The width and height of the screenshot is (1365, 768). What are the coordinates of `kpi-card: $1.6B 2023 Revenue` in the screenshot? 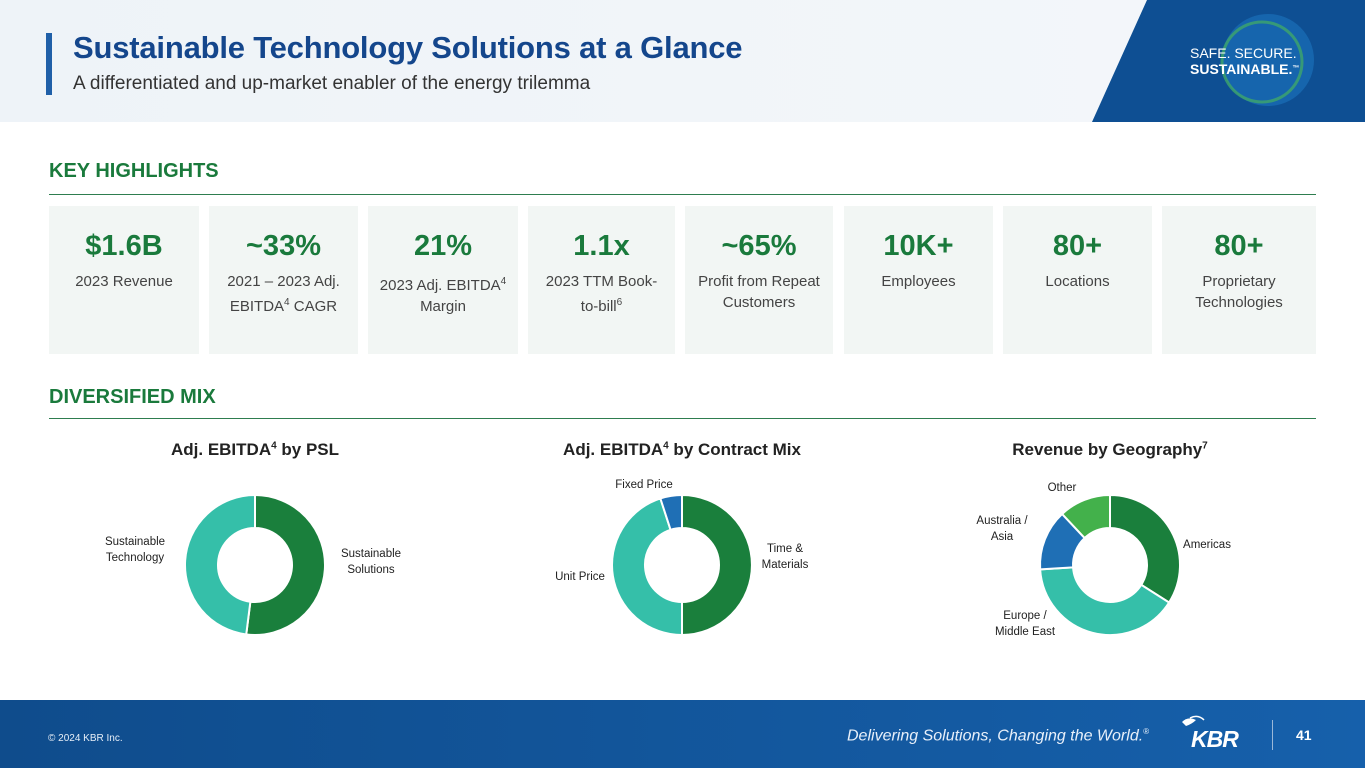 It's located at (124, 280).